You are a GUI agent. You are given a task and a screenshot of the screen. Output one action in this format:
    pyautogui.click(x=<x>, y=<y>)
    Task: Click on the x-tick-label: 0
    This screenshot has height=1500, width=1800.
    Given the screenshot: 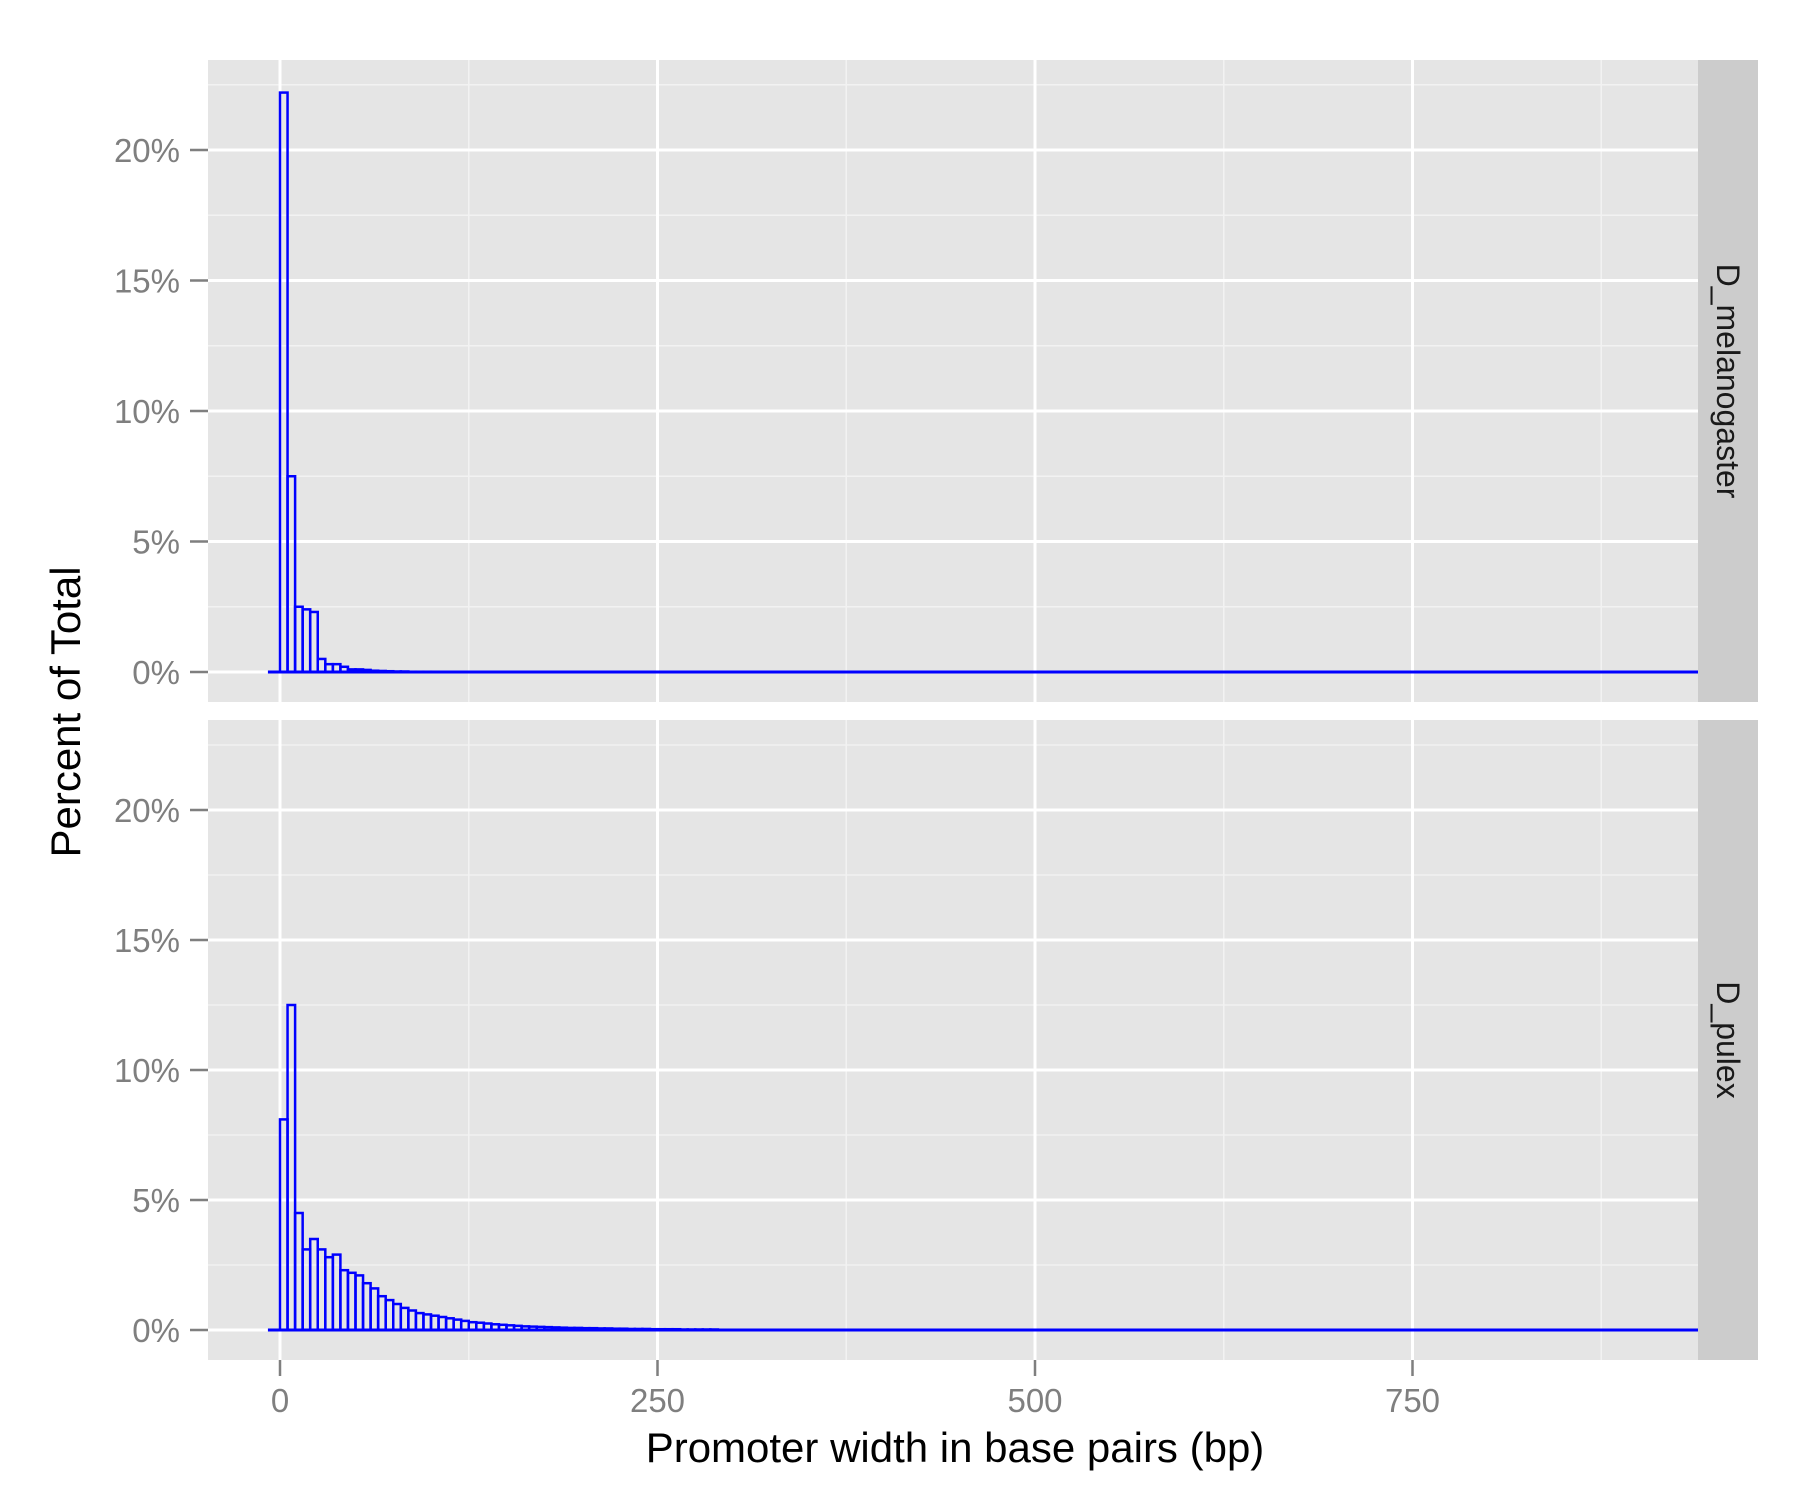 What is the action you would take?
    pyautogui.click(x=280, y=1400)
    